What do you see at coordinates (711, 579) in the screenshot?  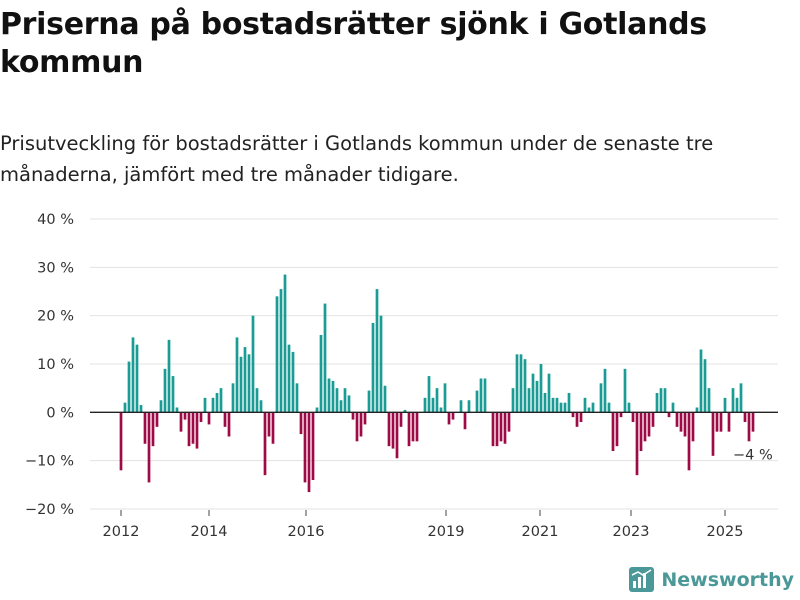 I see `brand-logo: Newsworthy` at bounding box center [711, 579].